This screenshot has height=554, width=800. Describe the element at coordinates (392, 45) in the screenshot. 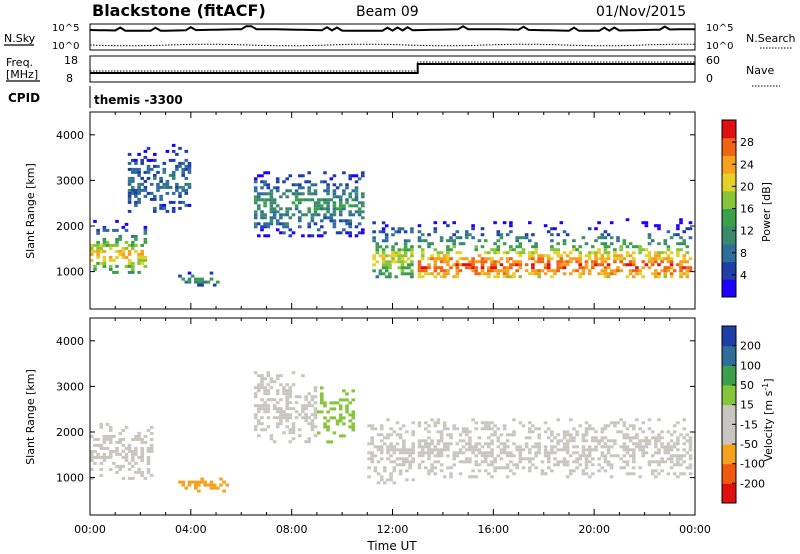

I see `nsearch-series` at that location.